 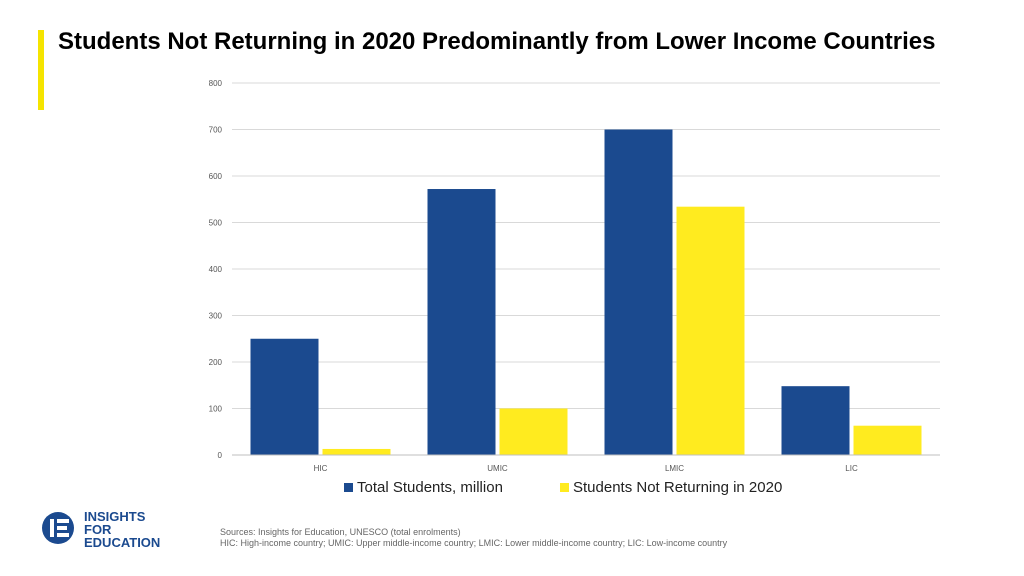 I want to click on legend-label: Total Students, million, so click(x=430, y=487).